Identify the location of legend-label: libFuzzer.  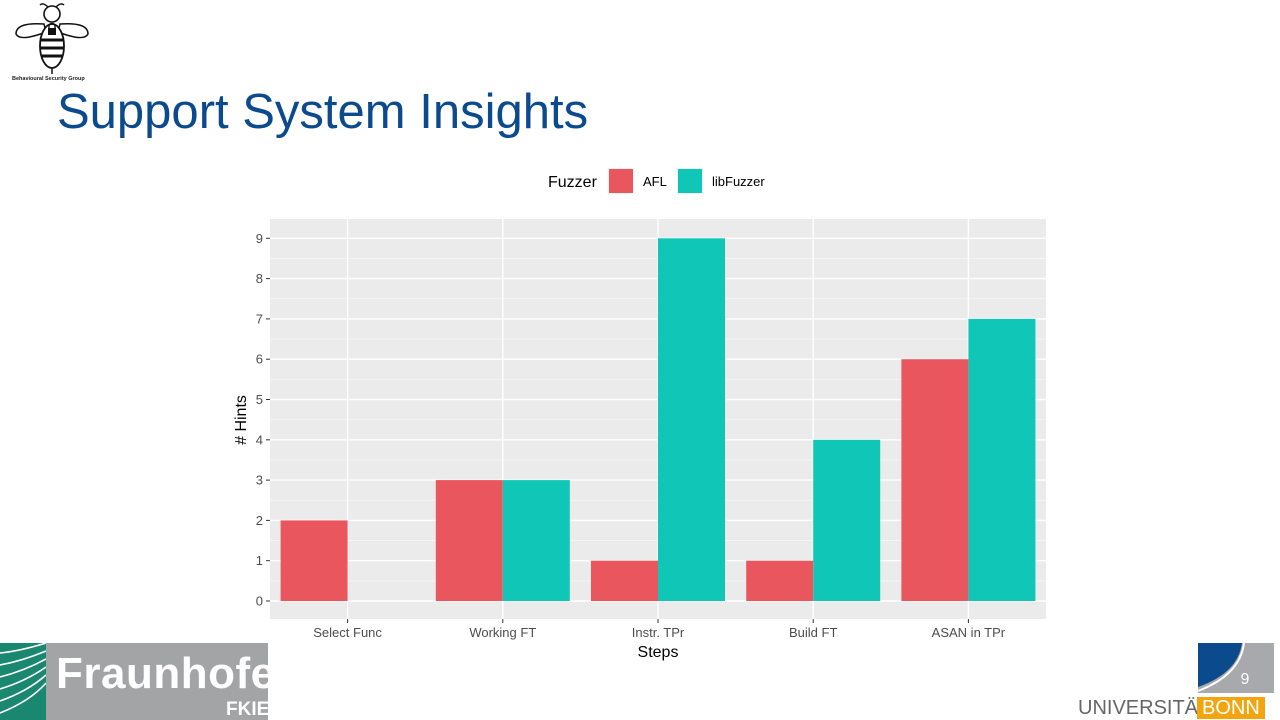
(738, 181).